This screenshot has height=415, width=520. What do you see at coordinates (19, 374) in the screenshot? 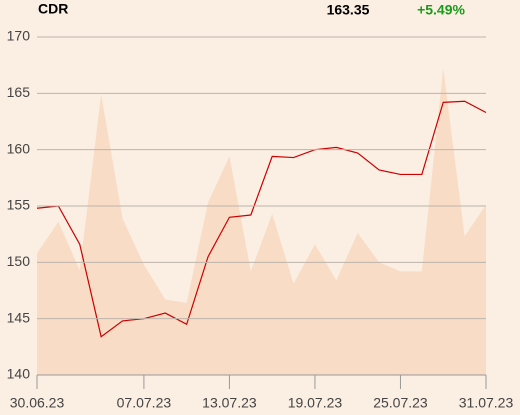
I see `y-tick-label: 140` at bounding box center [19, 374].